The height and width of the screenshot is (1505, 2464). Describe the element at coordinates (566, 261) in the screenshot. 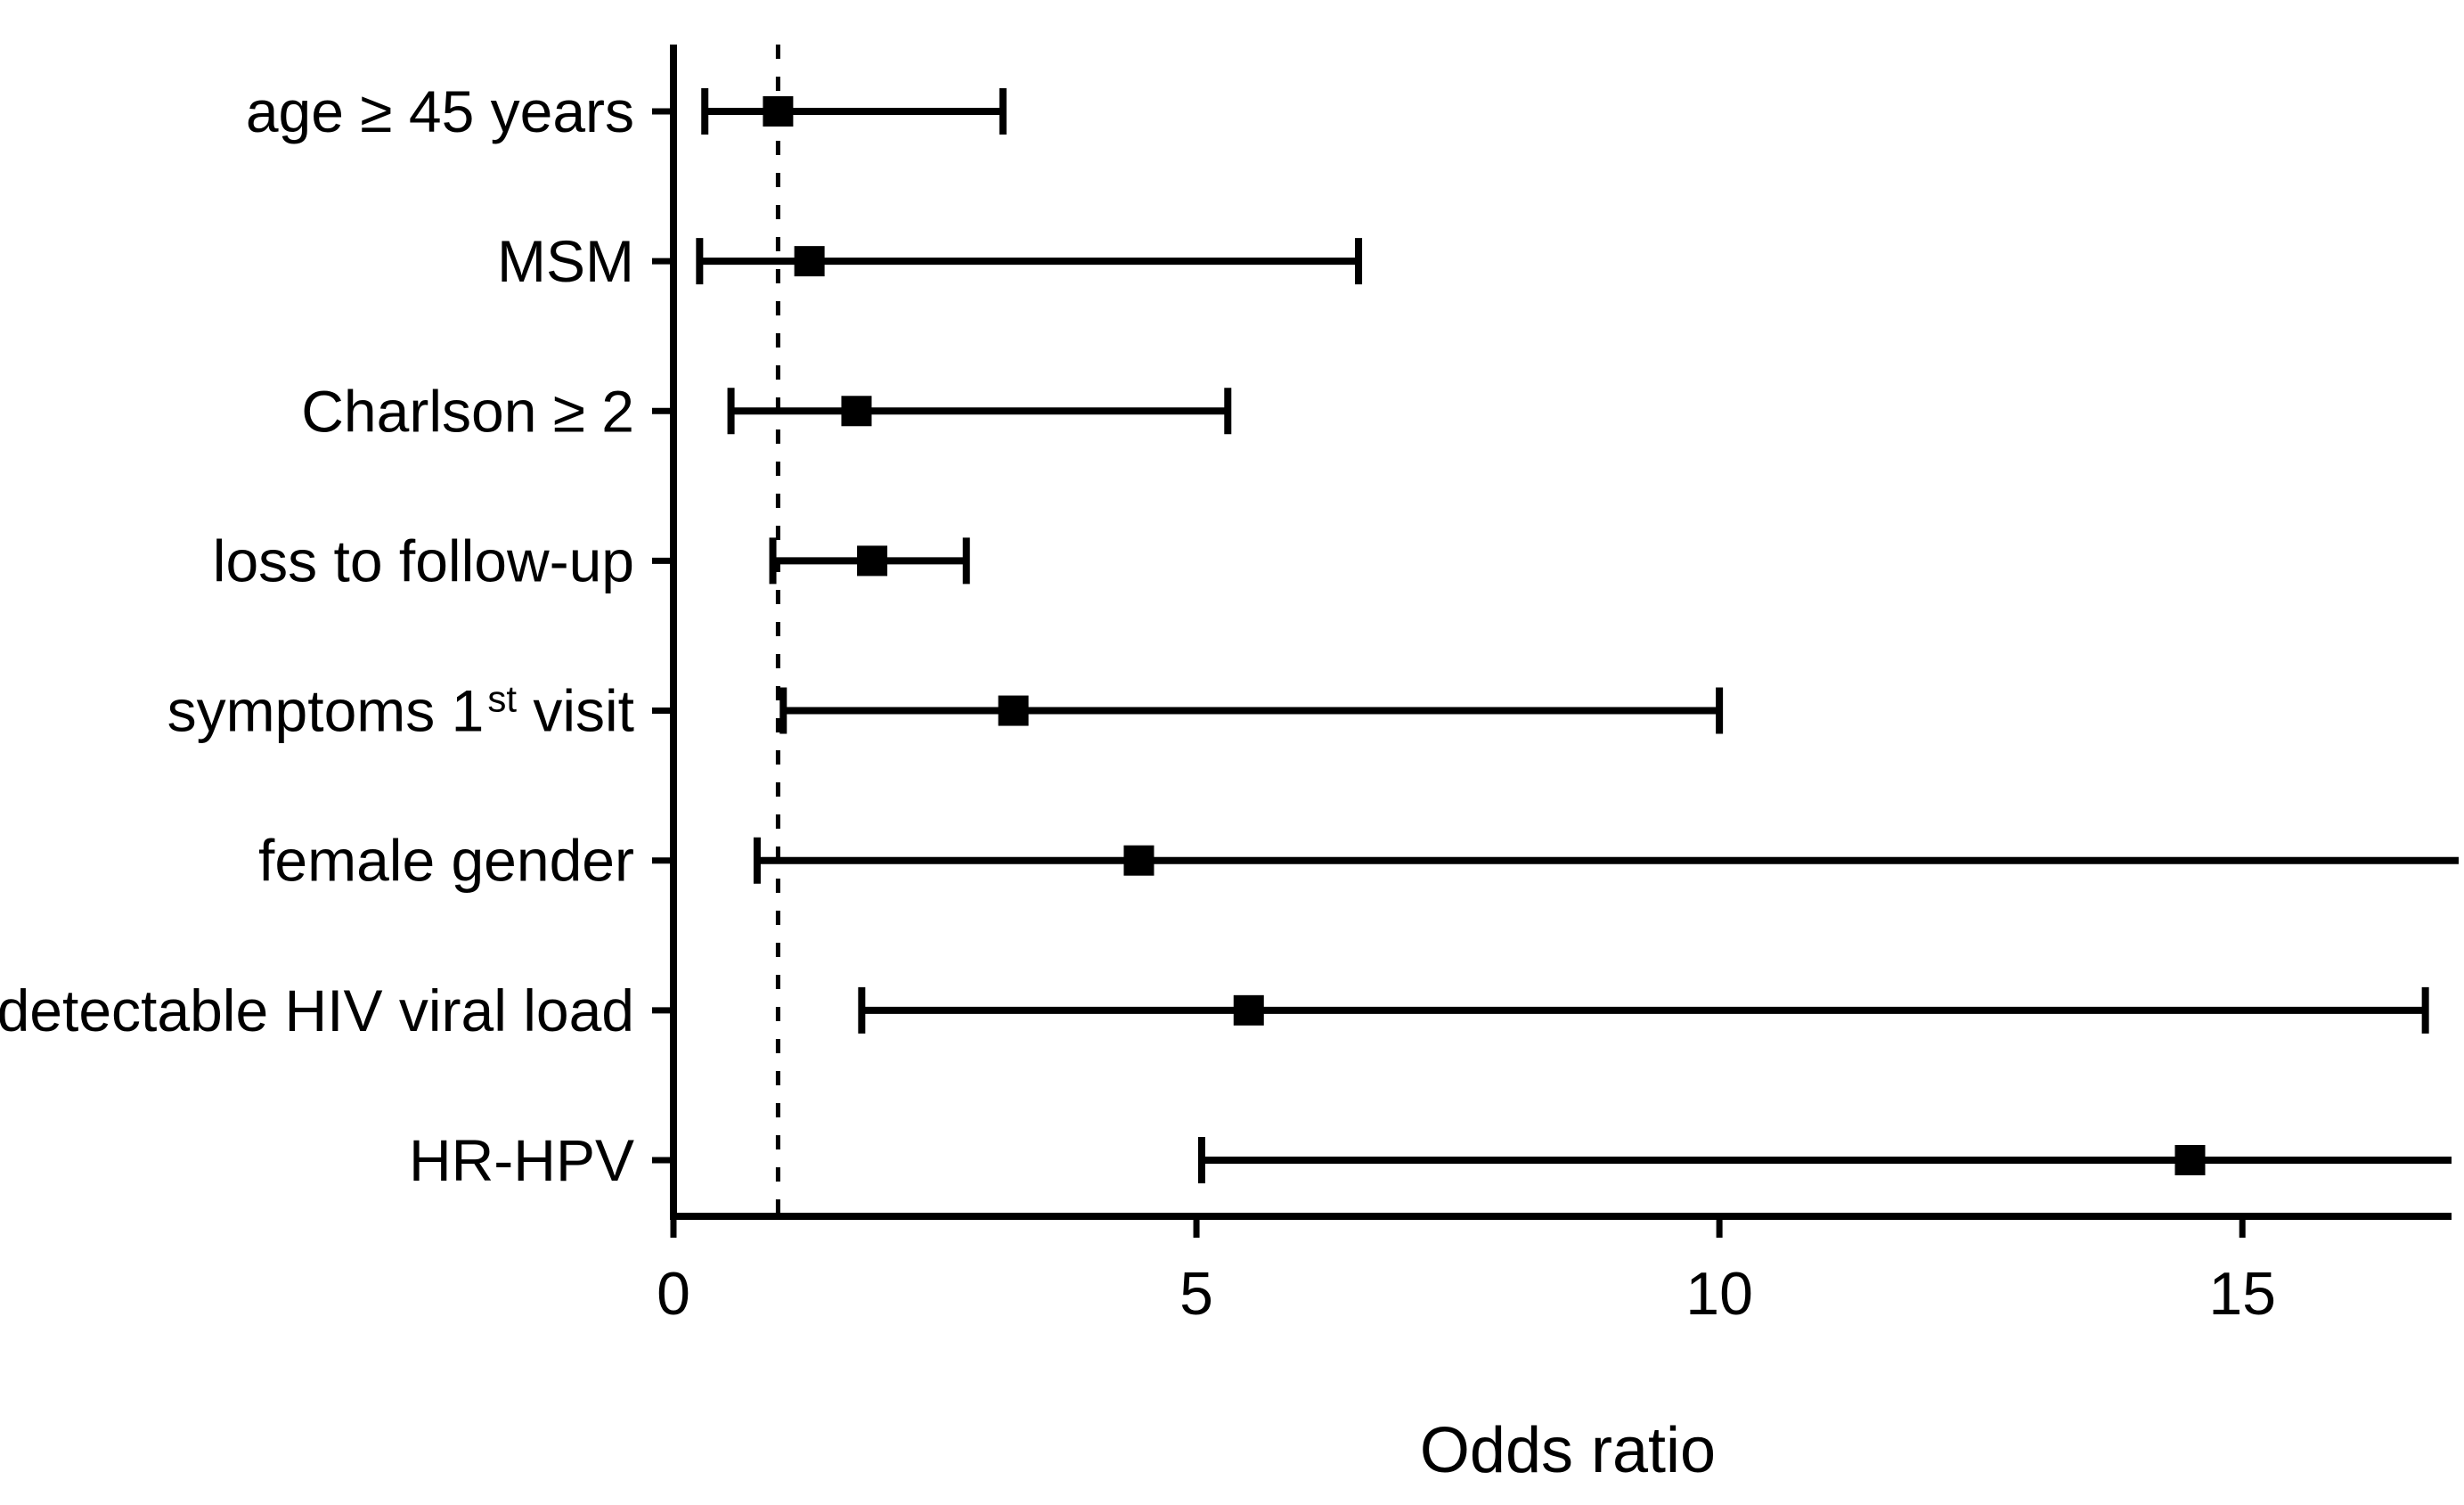

I see `row-label: MSM` at that location.